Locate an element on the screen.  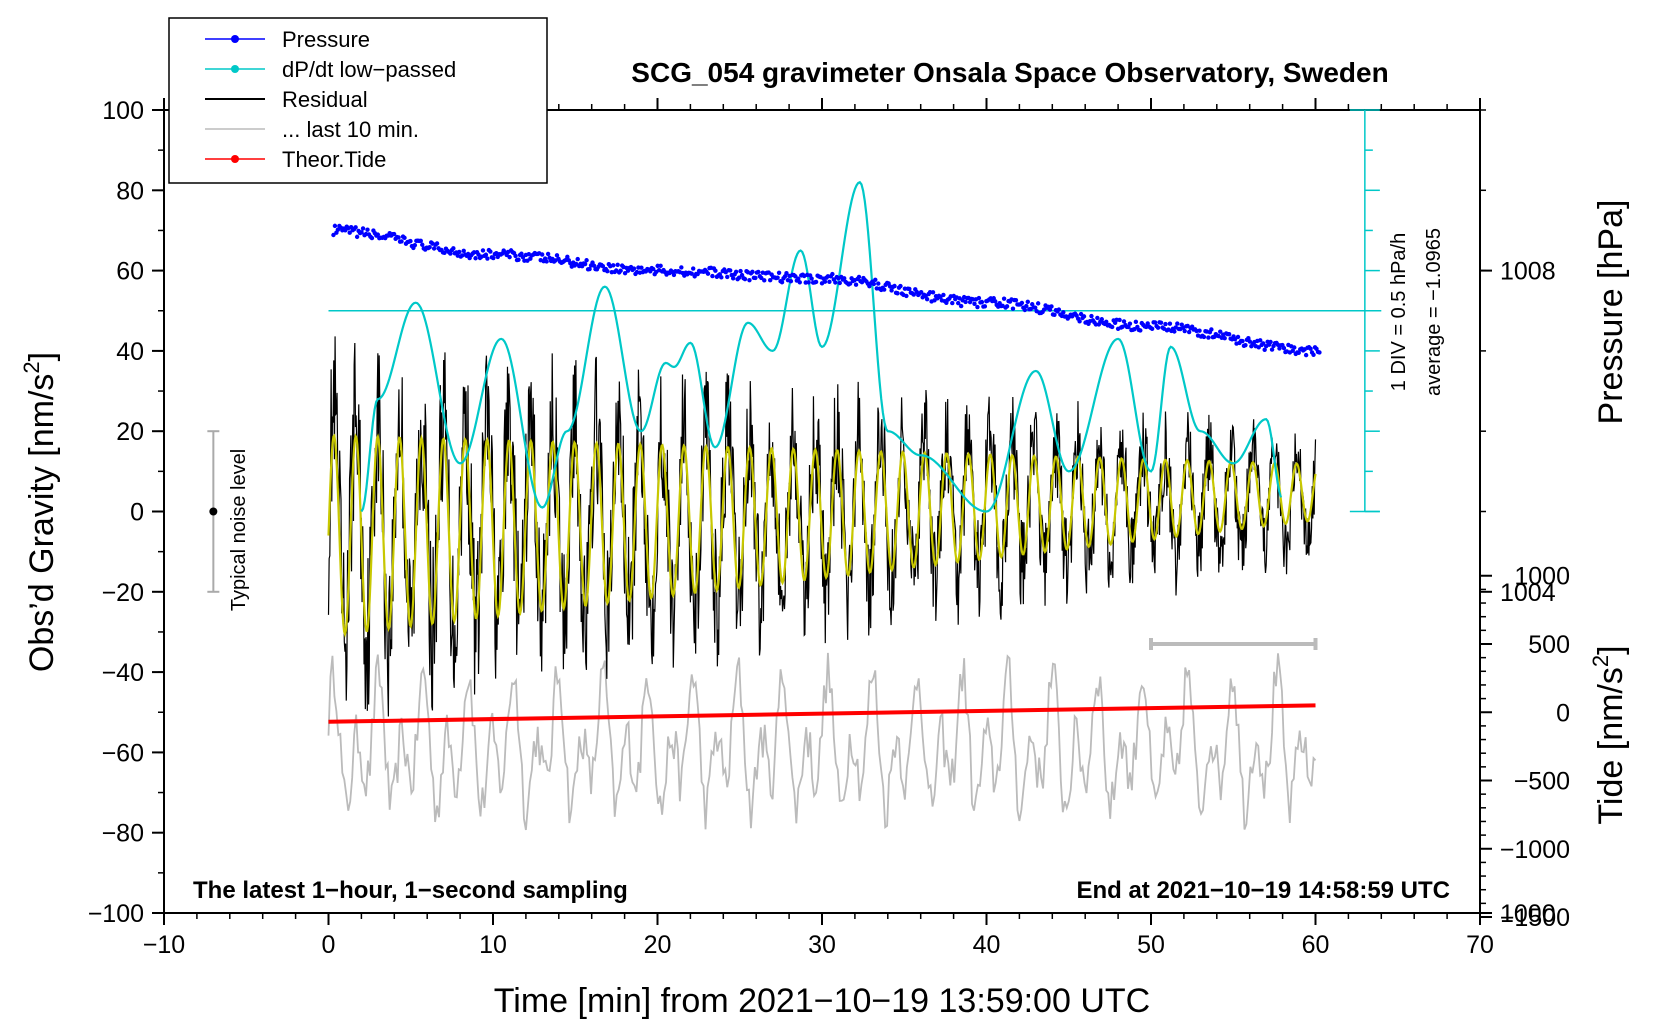
legend-label: Theor.Tide is located at coordinates (334, 159).